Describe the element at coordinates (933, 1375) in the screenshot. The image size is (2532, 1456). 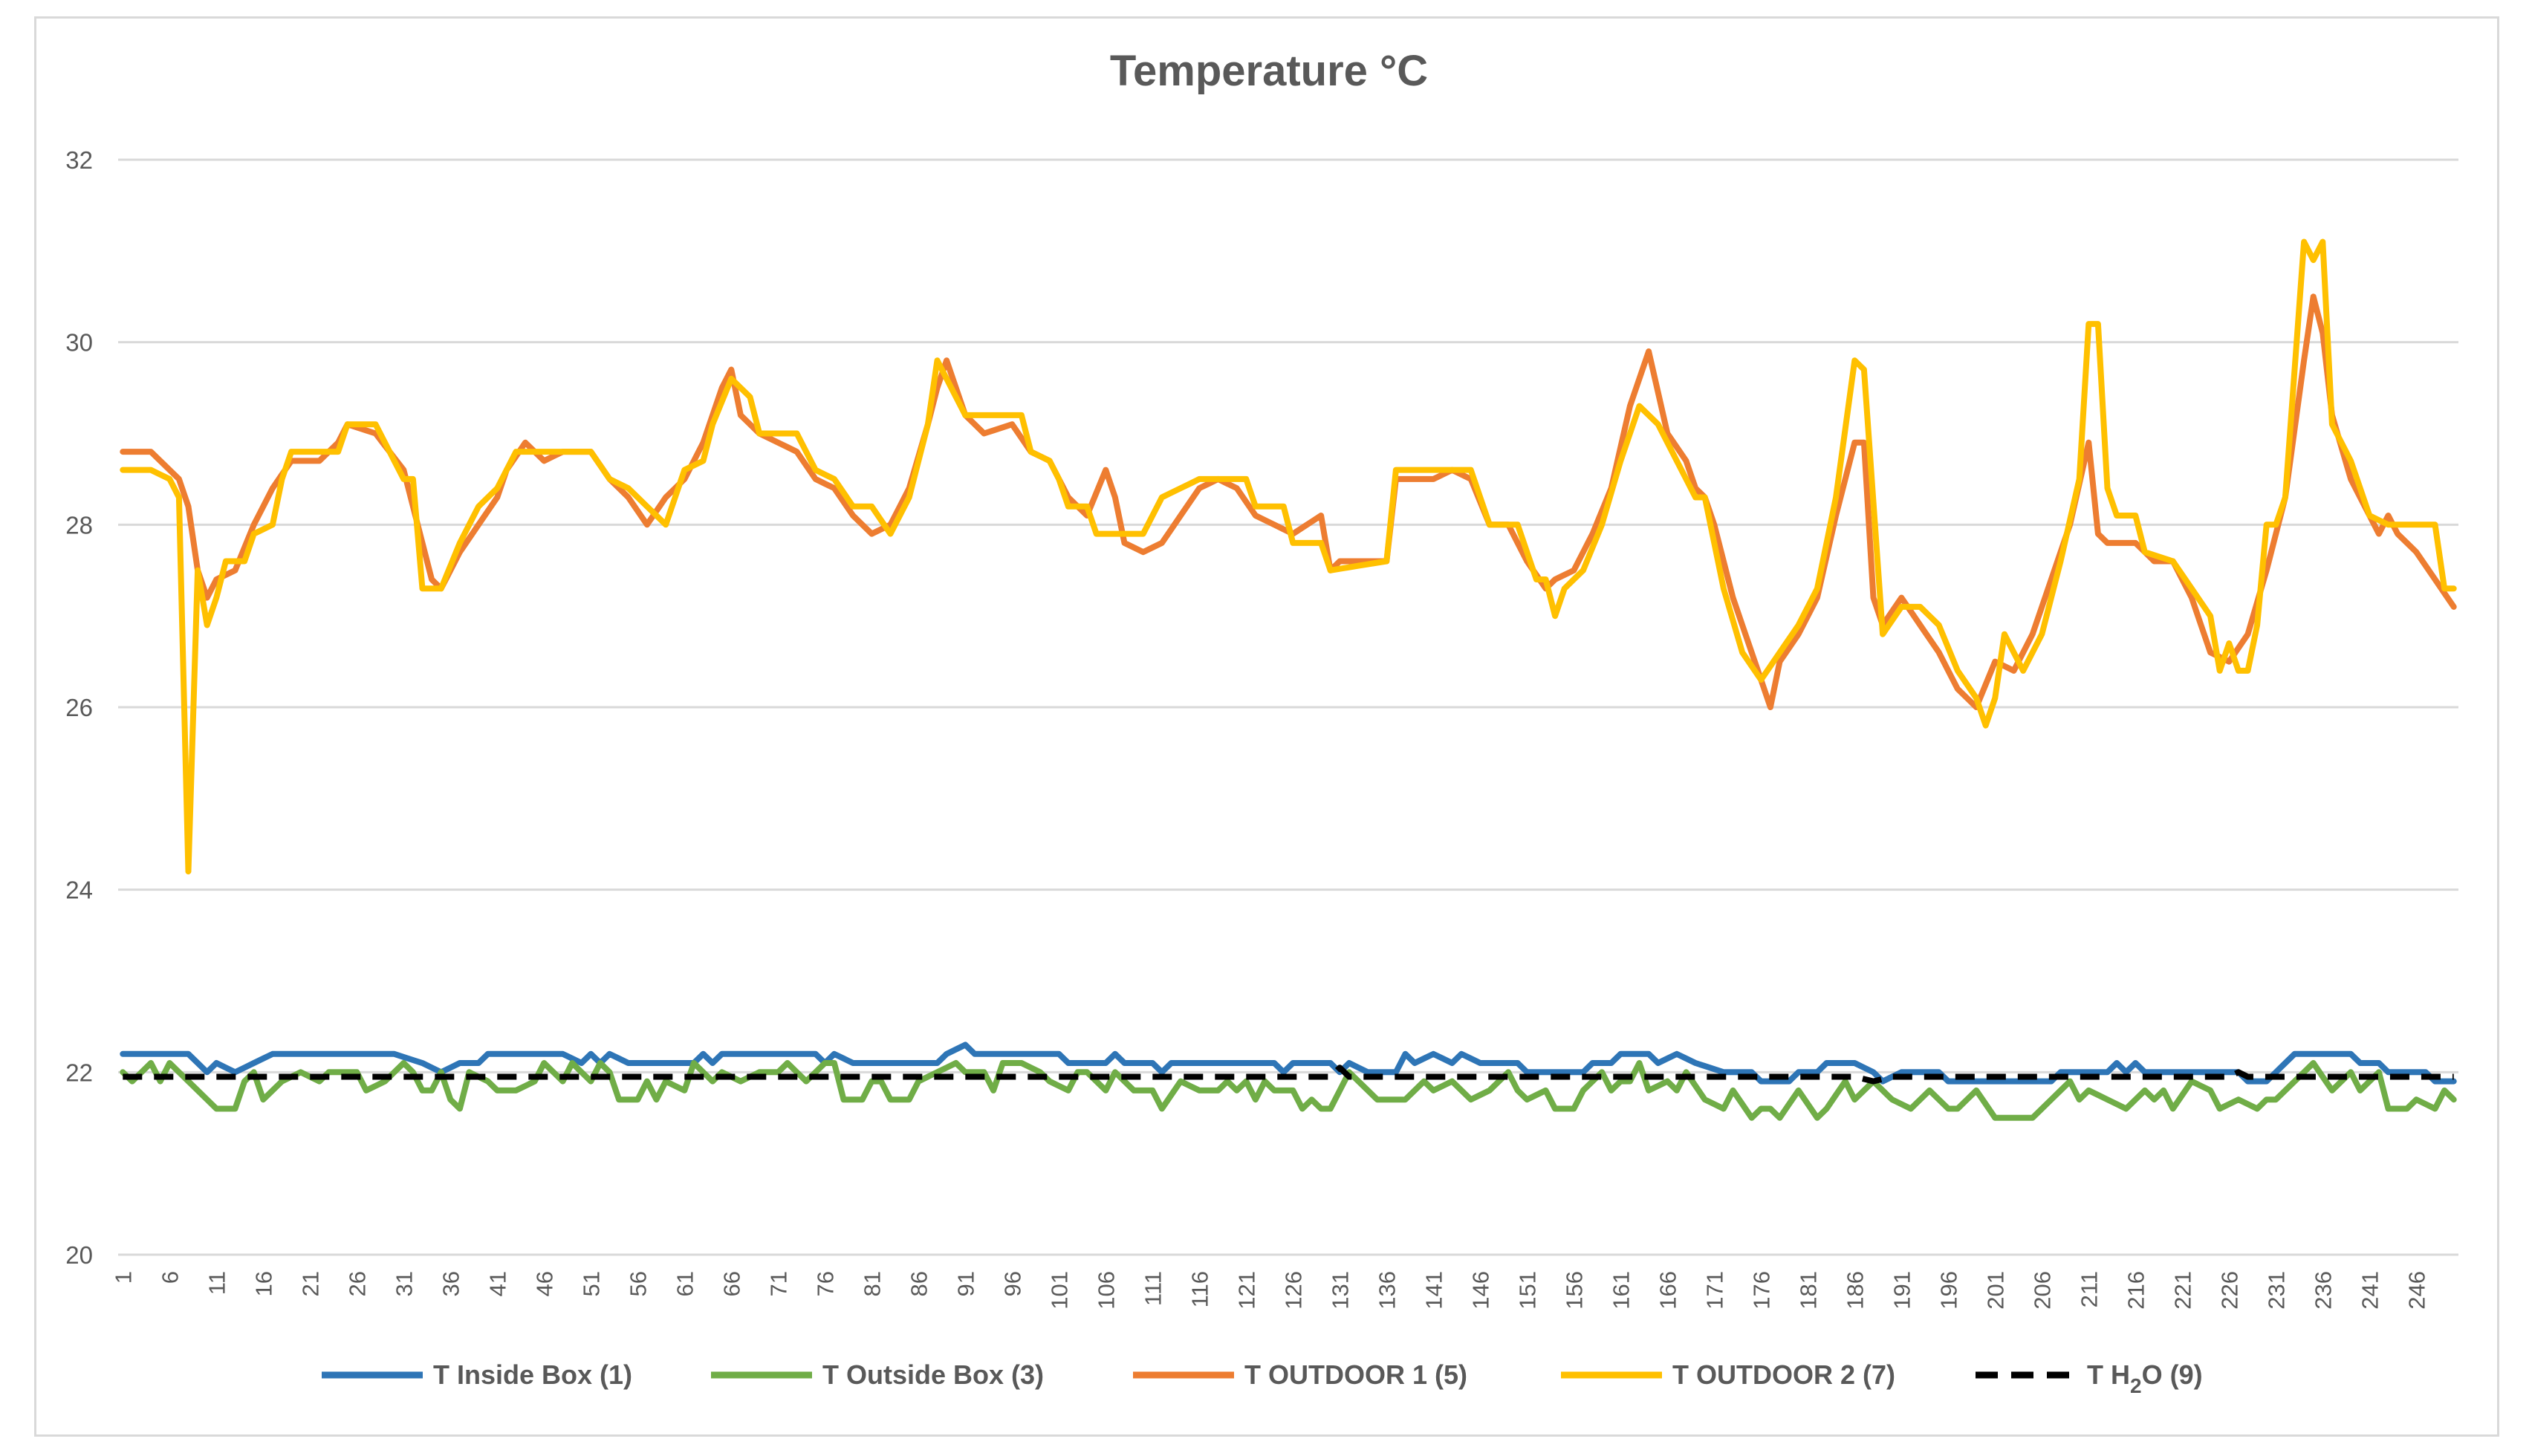
I see `legend-label-2: T Outside Box (3)` at that location.